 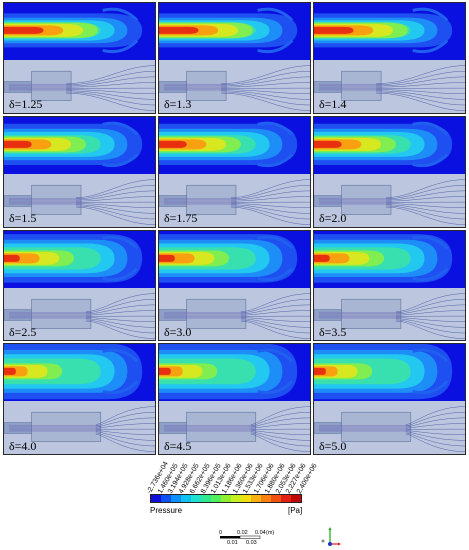 What do you see at coordinates (333, 331) in the screenshot?
I see `delta-label: δ=3.5` at bounding box center [333, 331].